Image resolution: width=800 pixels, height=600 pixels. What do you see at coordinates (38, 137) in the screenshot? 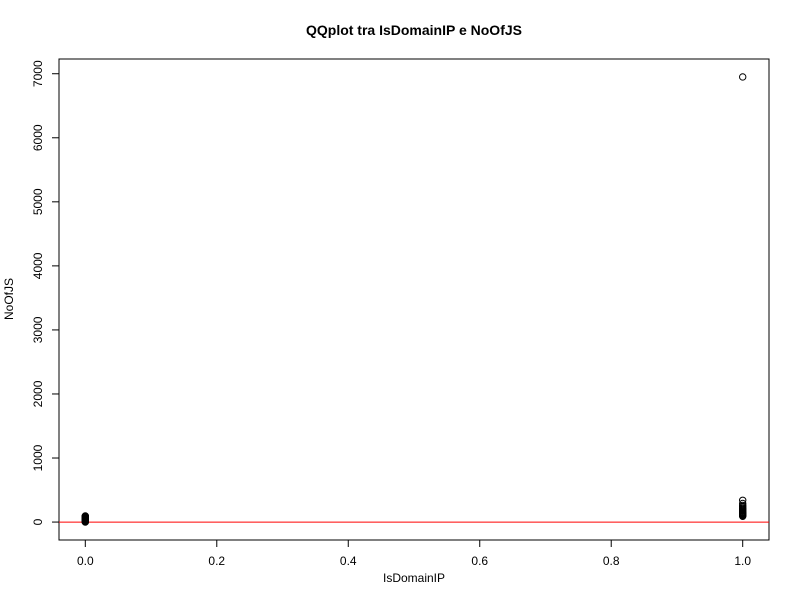
I see `y-tick-label: 6000` at bounding box center [38, 137].